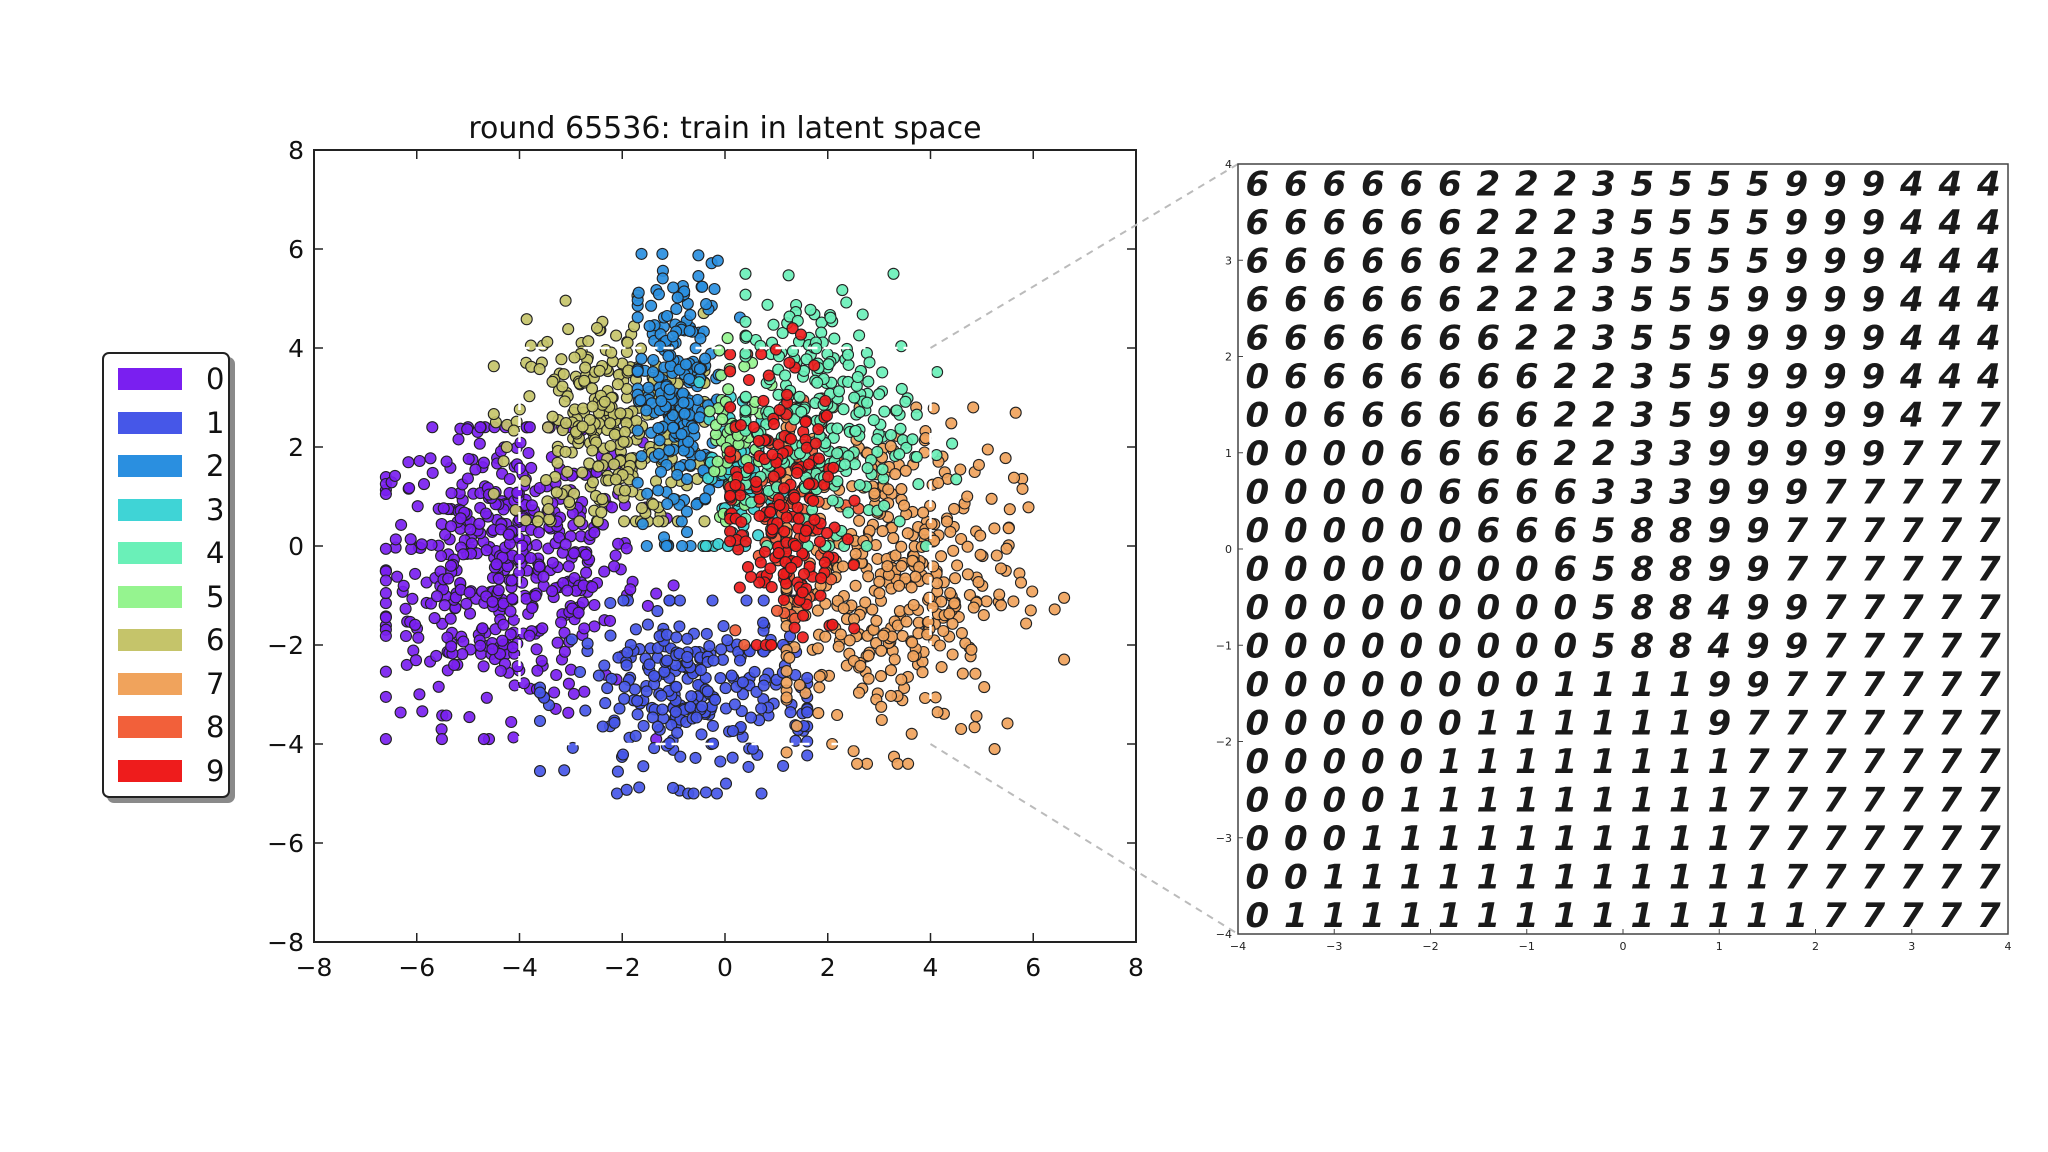  I want to click on manifold-y-tick-label: 0, so click(1228, 549).